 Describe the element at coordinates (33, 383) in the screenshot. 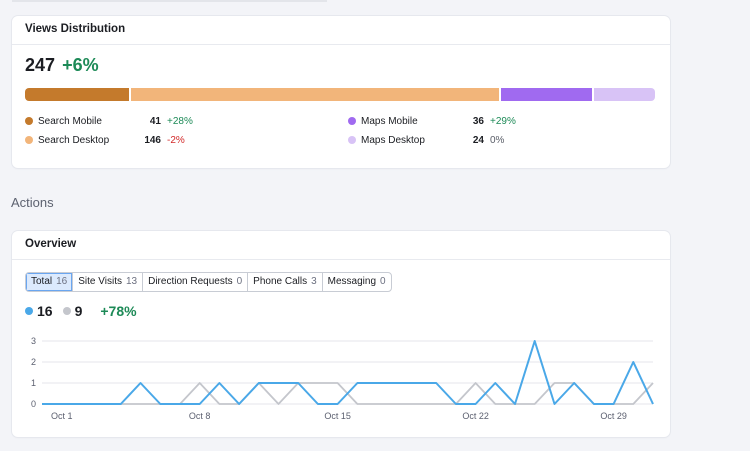

I see `y-tick-label: 1` at that location.